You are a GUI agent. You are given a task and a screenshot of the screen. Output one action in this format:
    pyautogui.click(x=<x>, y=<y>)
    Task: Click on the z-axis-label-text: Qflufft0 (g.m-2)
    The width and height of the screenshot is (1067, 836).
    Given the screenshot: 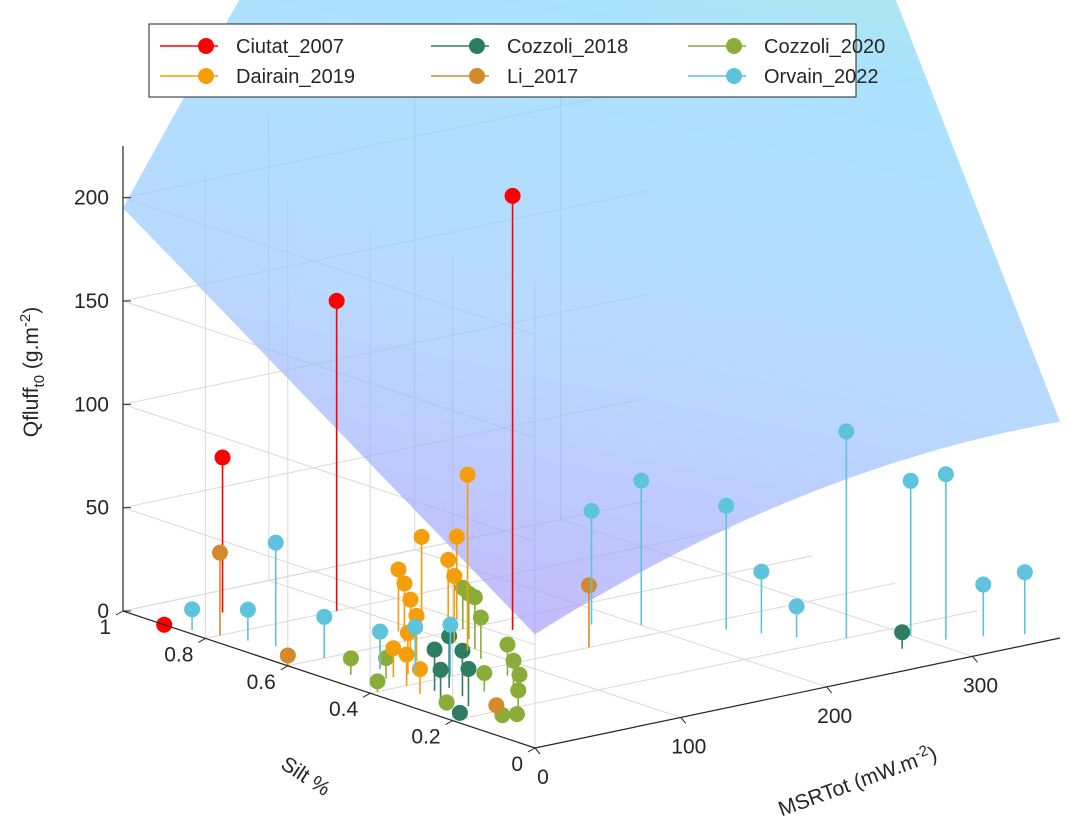 What is the action you would take?
    pyautogui.click(x=32, y=372)
    